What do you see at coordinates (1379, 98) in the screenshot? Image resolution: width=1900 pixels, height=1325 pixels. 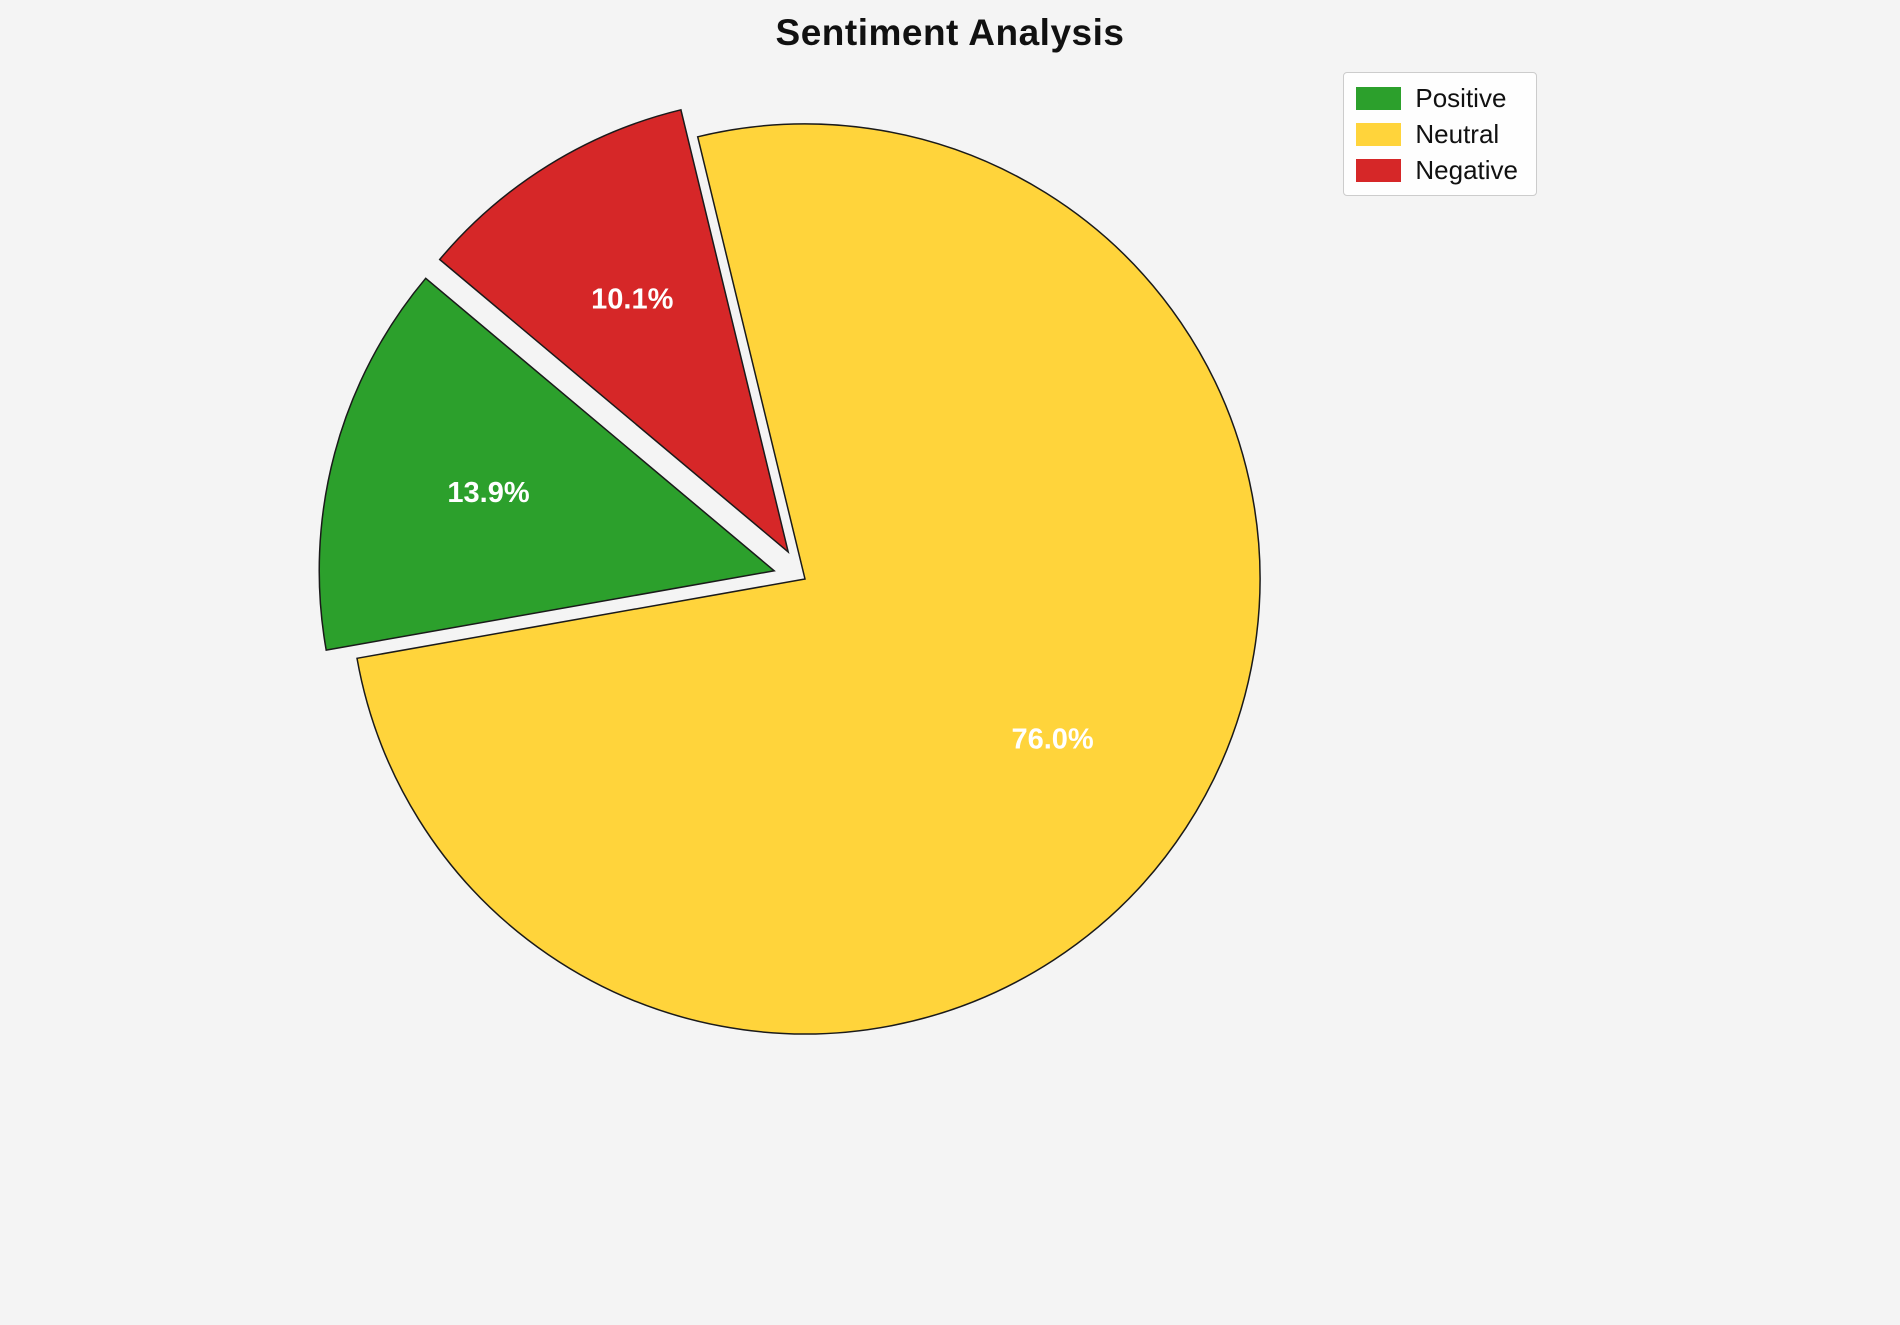 I see `legend-swatch-positive` at bounding box center [1379, 98].